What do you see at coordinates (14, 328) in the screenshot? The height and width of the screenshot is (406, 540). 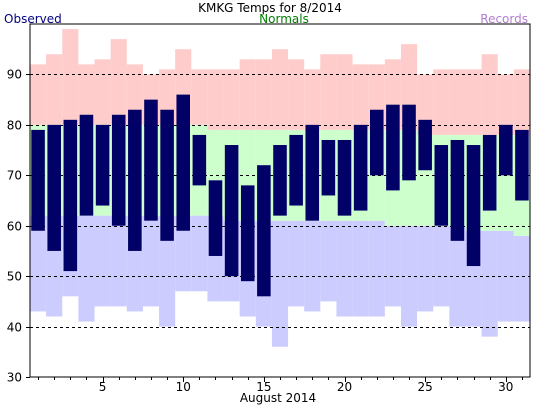 I see `y-tick-label: 40` at bounding box center [14, 328].